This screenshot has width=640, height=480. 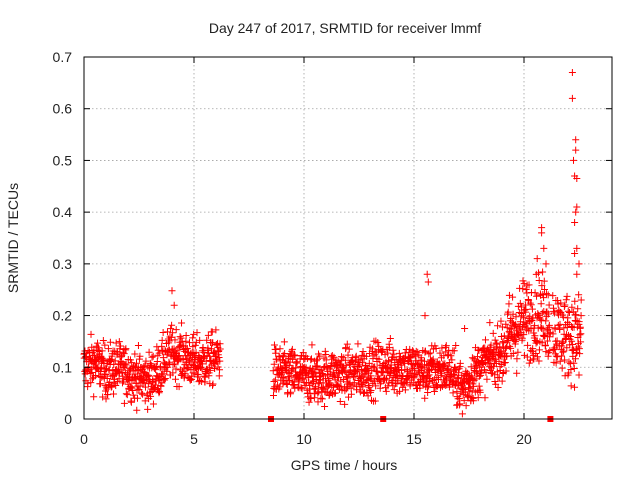 I want to click on y-tick-label: 0.6, so click(x=63, y=109).